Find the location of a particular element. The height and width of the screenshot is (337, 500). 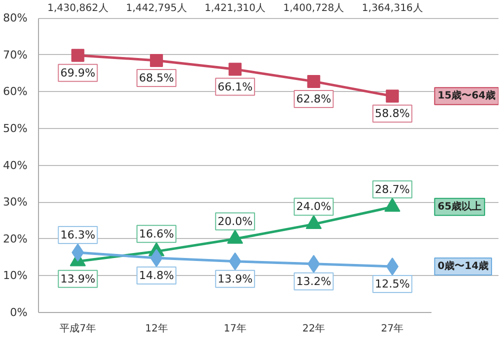

y-tick-label: 40% is located at coordinates (15, 165).